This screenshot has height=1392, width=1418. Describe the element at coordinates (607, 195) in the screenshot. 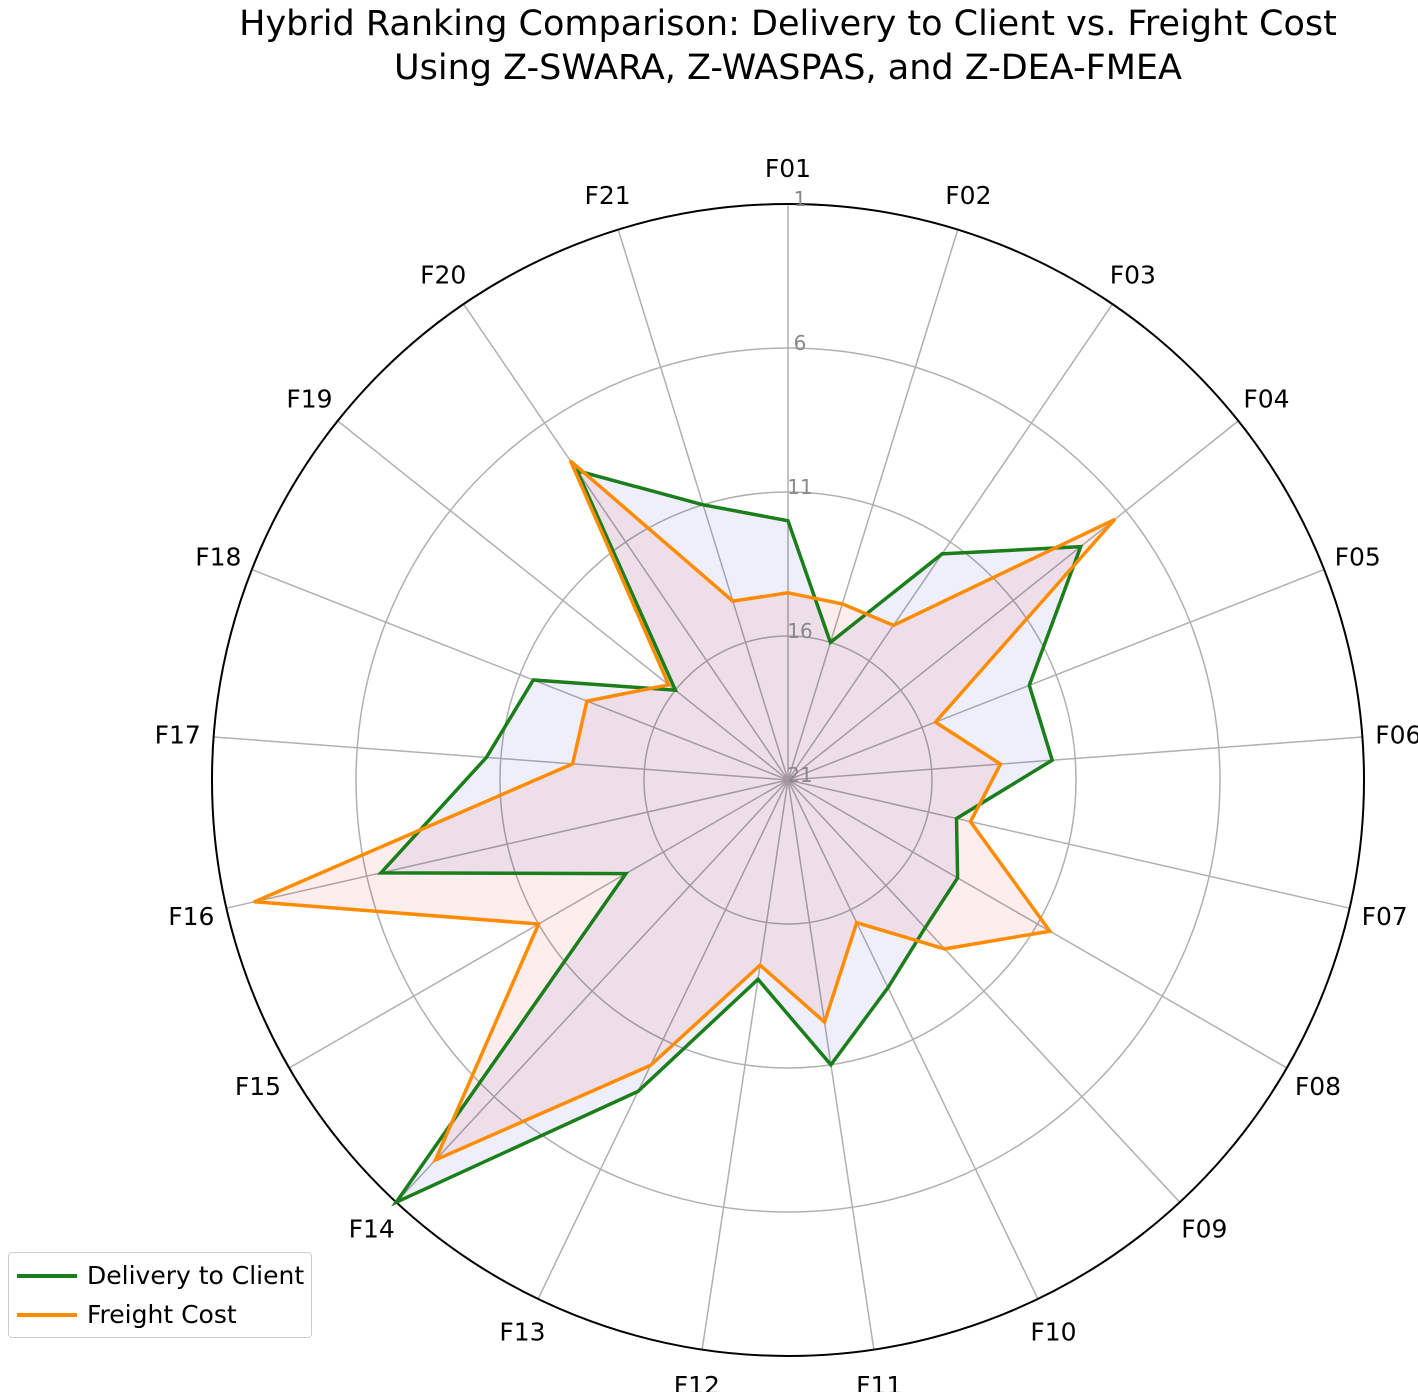

I see `axis-label-f21: F21` at that location.